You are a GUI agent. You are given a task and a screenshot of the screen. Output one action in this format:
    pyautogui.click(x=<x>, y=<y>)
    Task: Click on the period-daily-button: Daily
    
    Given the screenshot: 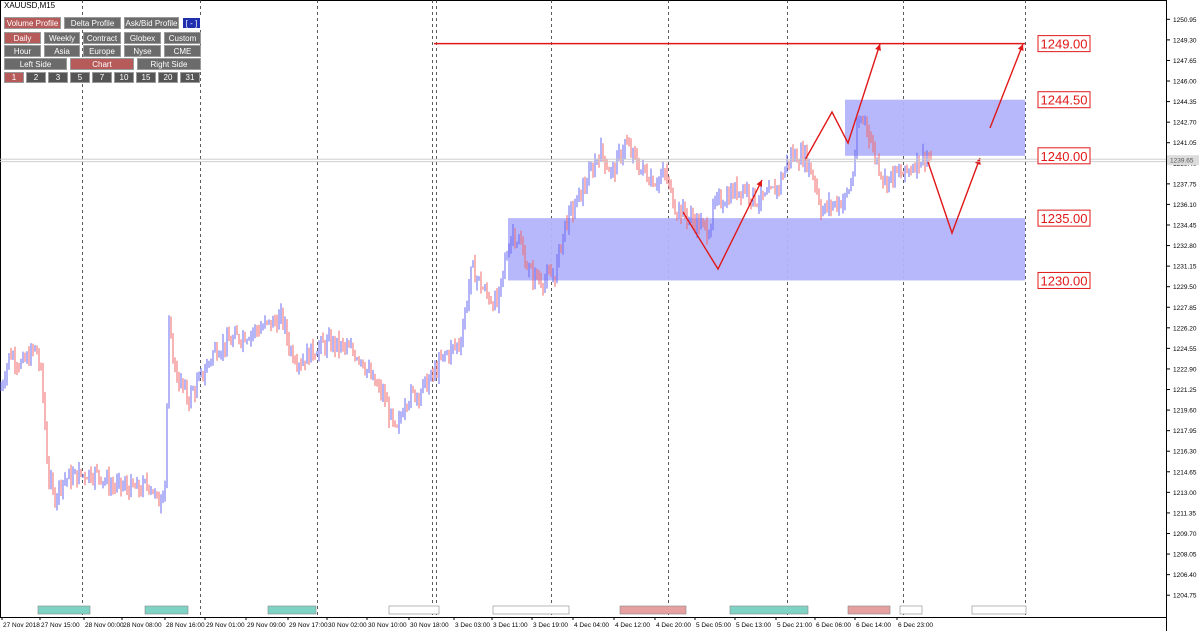 What is the action you would take?
    pyautogui.click(x=22, y=38)
    